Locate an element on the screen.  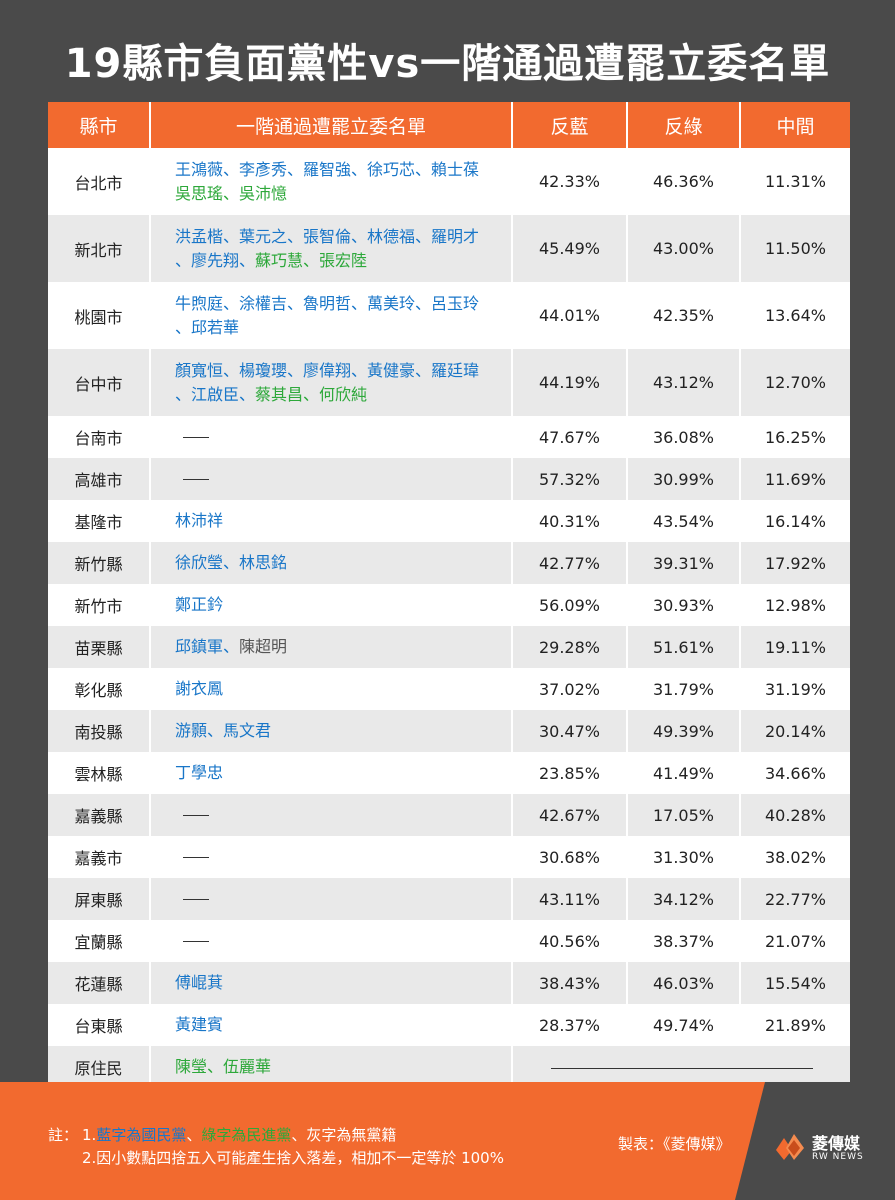
cell-anti-blue: 42.67% is located at coordinates (570, 815).